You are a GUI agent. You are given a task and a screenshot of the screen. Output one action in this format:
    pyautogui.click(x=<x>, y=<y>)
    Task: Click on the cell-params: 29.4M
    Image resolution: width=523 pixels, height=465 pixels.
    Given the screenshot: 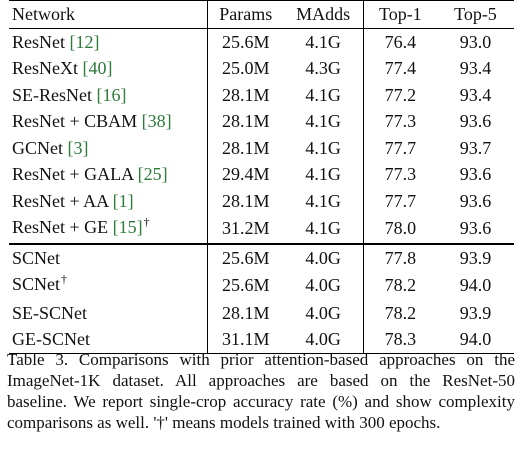 What is the action you would take?
    pyautogui.click(x=245, y=174)
    